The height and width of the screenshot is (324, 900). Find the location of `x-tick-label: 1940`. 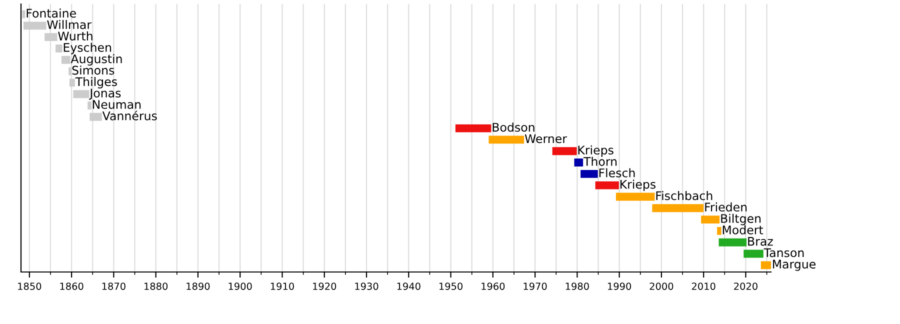

x-tick-label: 1940 is located at coordinates (408, 286).